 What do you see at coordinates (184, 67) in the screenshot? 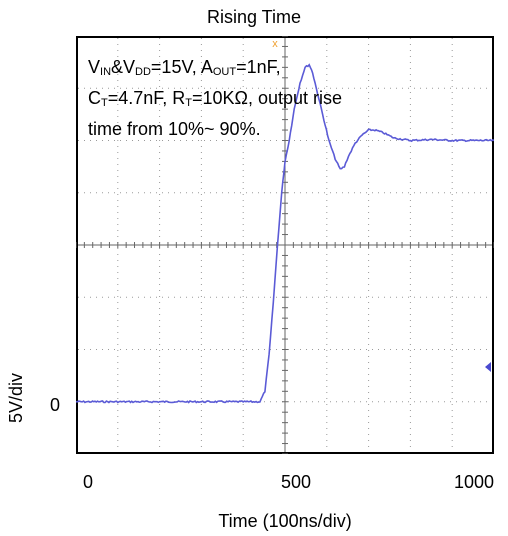
I see `annotation-line-1: VIN&VDD=15V, AOUT=1nF,` at bounding box center [184, 67].